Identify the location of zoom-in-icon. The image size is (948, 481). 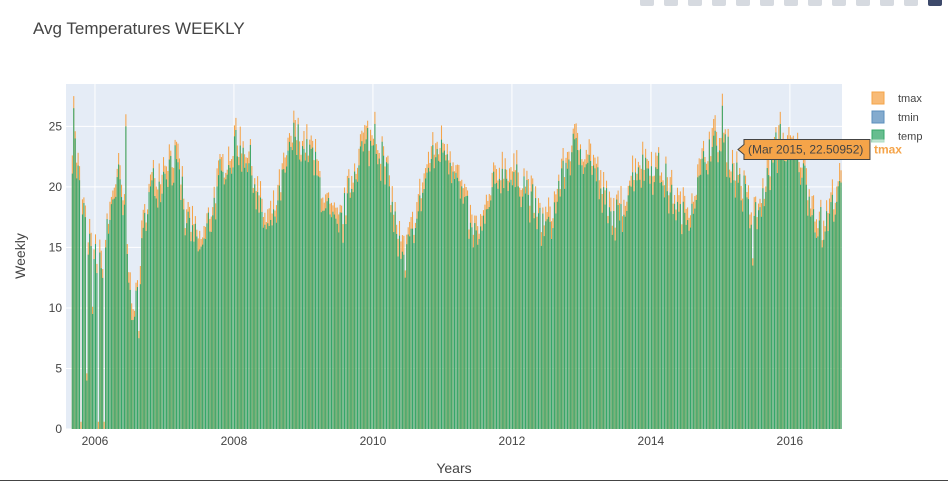
(767, 3).